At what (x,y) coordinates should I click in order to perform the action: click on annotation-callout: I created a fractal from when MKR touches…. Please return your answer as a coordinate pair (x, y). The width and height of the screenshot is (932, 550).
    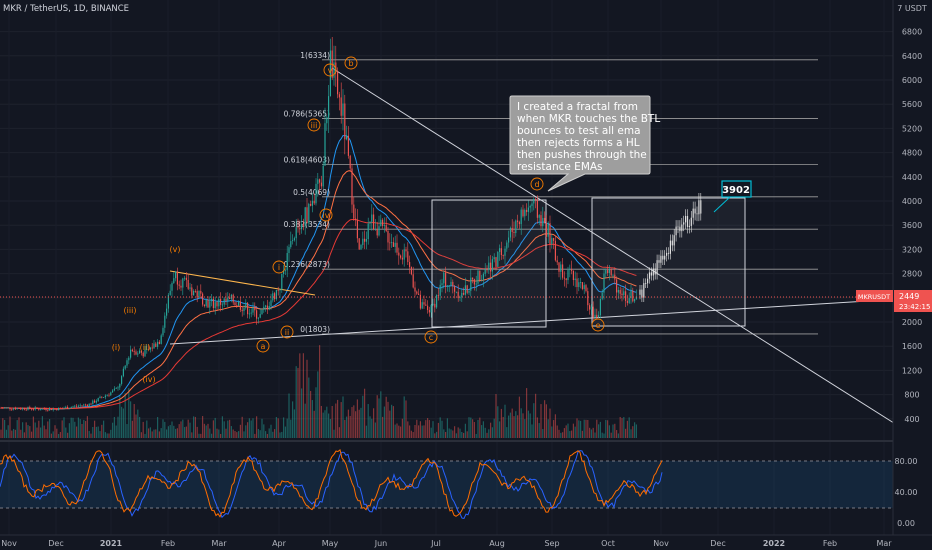
    Looking at the image, I should click on (584, 143).